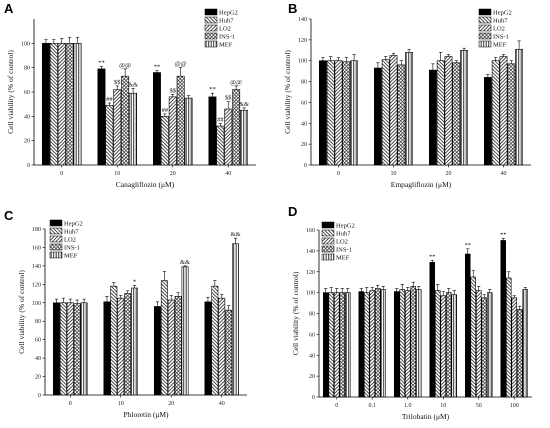  Describe the element at coordinates (514, 406) in the screenshot. I see `x-tick-label: 100` at that location.